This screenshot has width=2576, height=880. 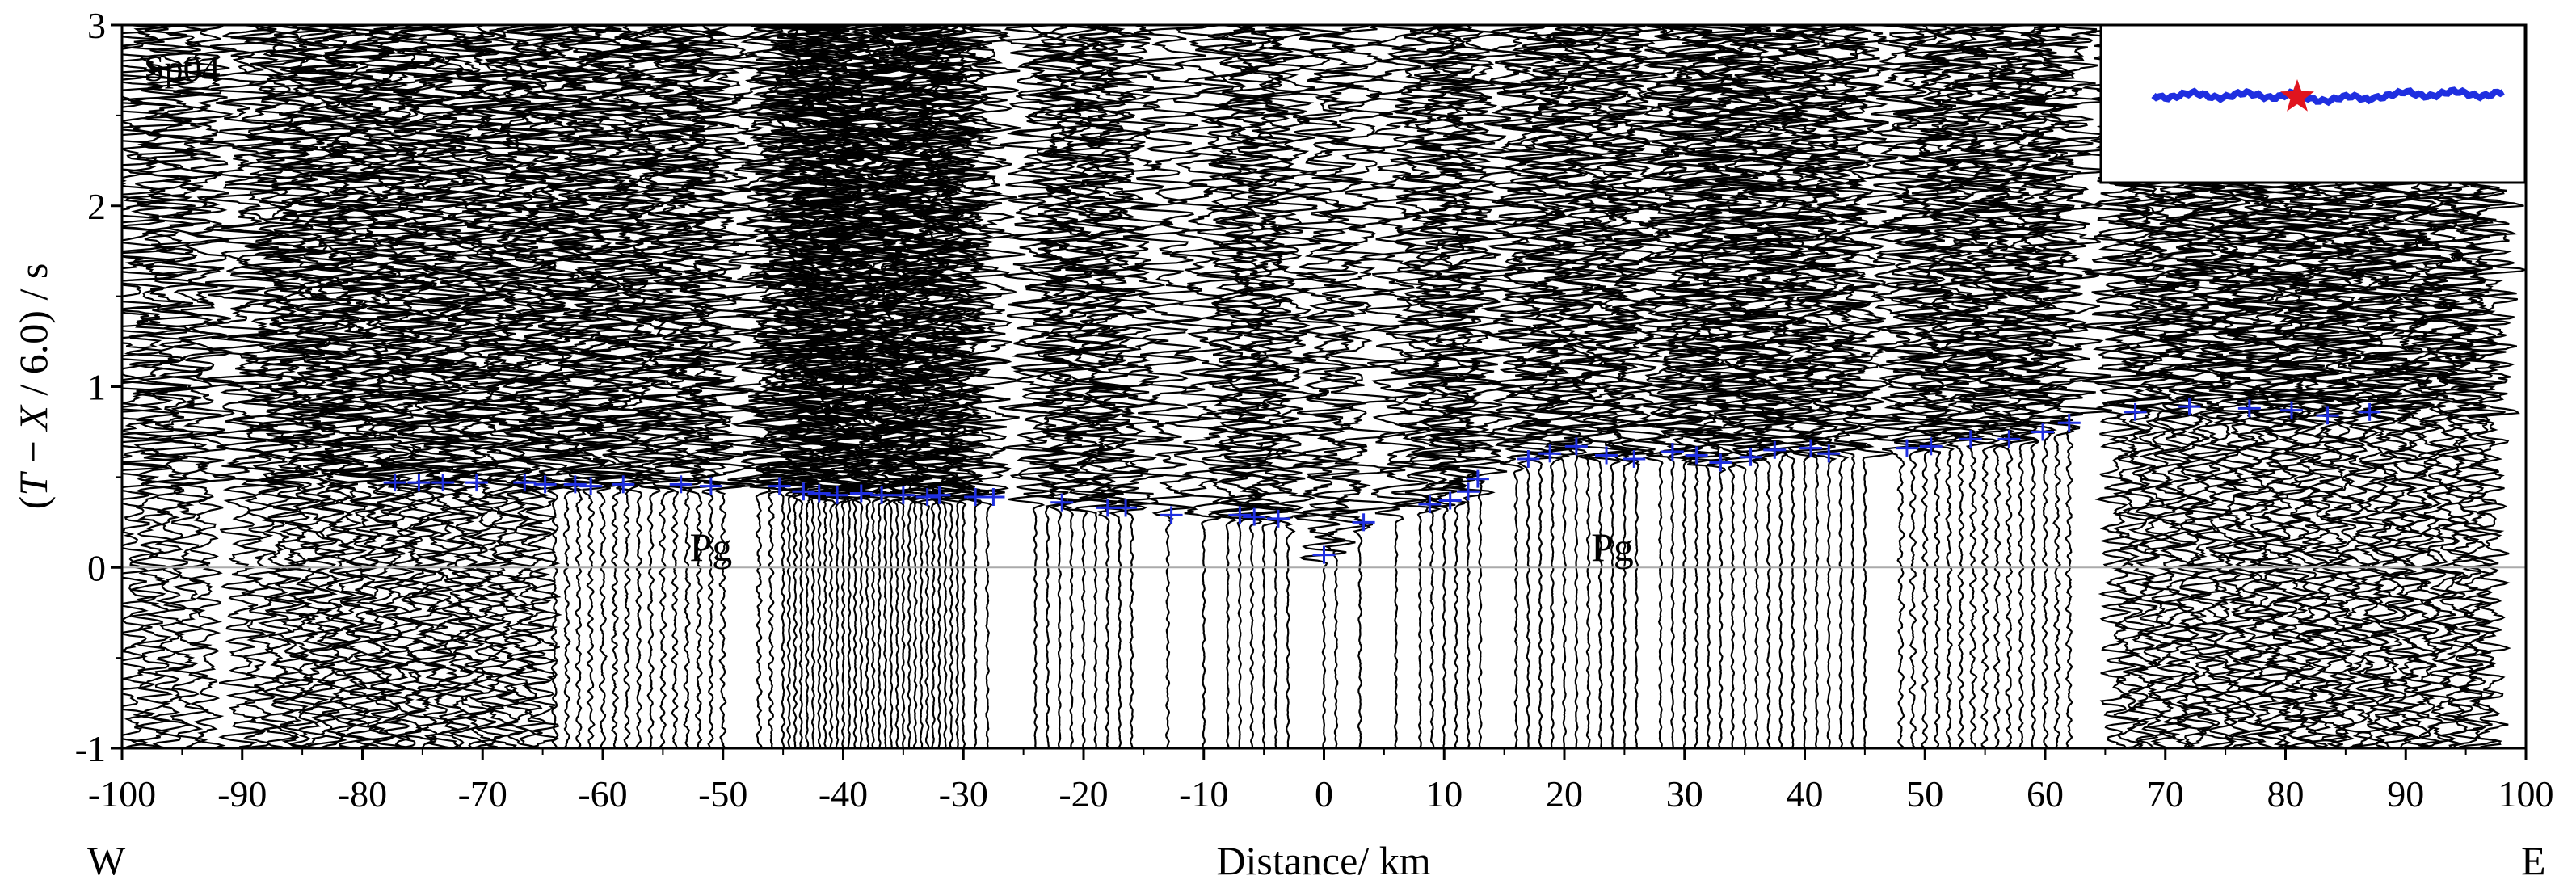 I want to click on east-label: E, so click(x=2533, y=859).